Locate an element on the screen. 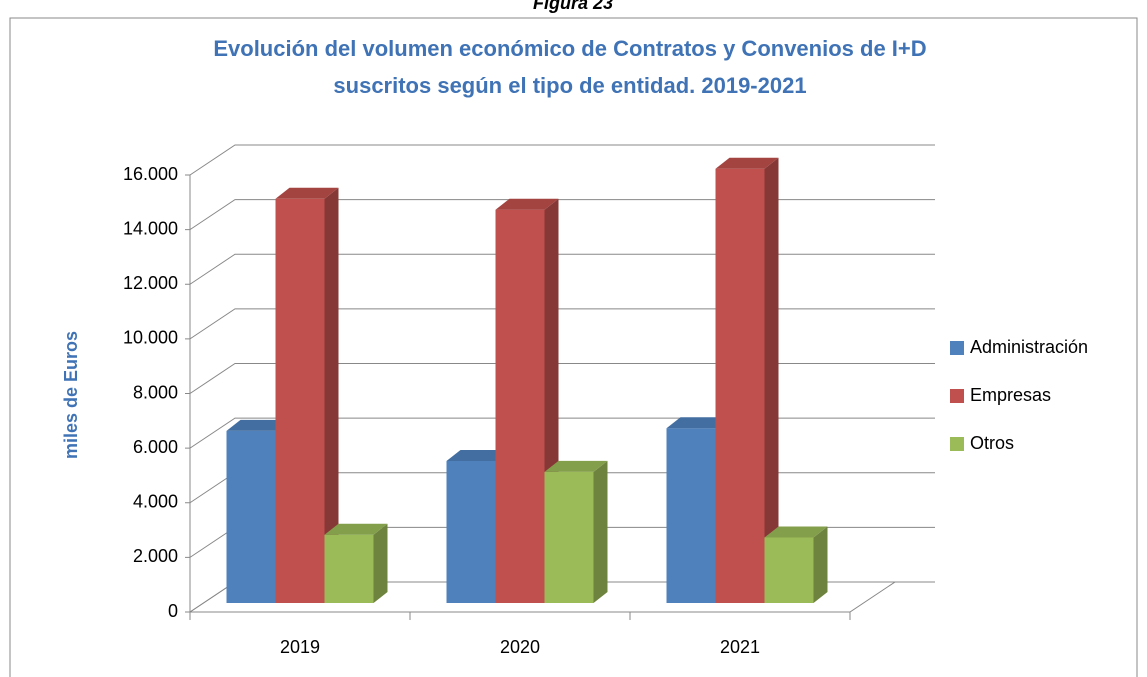  y-tick-label: 8.000 is located at coordinates (155, 392).